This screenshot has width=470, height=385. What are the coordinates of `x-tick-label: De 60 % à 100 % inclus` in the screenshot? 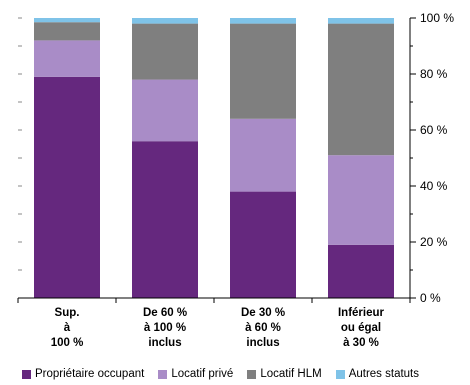 It's located at (165, 328).